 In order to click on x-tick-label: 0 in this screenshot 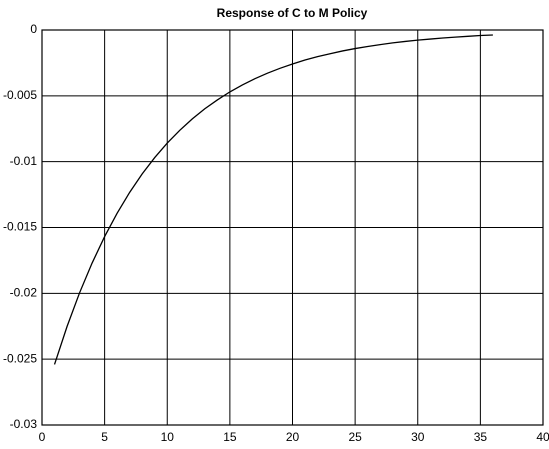, I will do `click(42, 437)`.